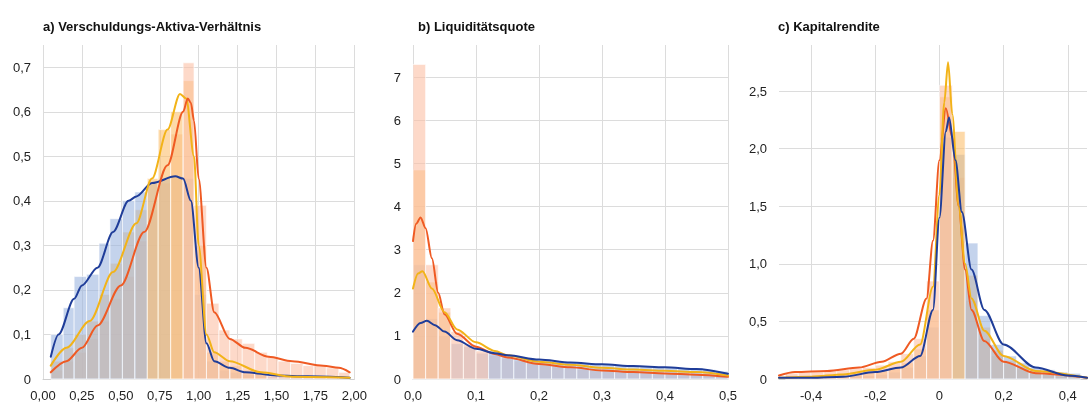 Image resolution: width=1088 pixels, height=406 pixels. Describe the element at coordinates (152, 26) in the screenshot. I see `chart-title: a) Verschuldungs-Aktiva-Verhältnis` at that location.